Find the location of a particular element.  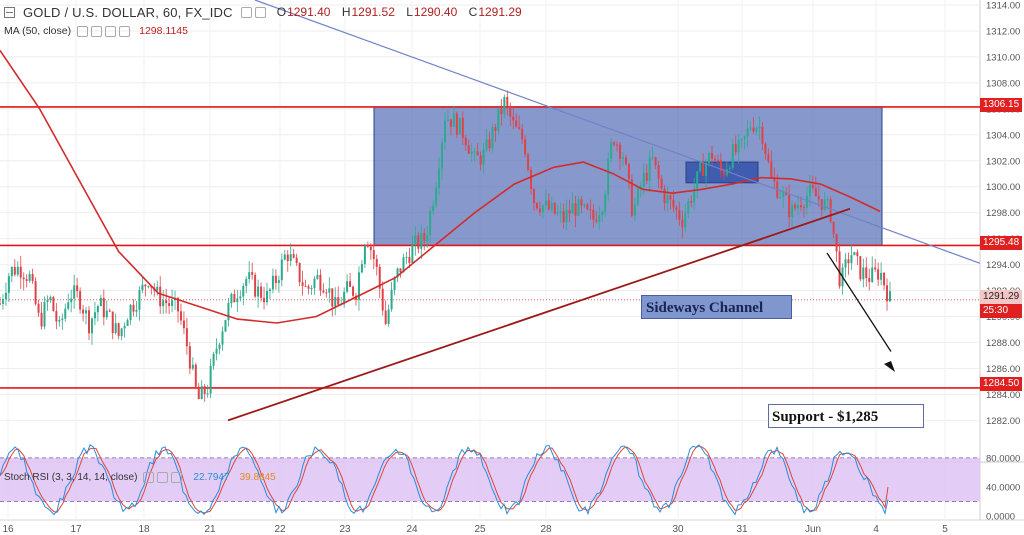

x-tick-label: 24 is located at coordinates (412, 529).